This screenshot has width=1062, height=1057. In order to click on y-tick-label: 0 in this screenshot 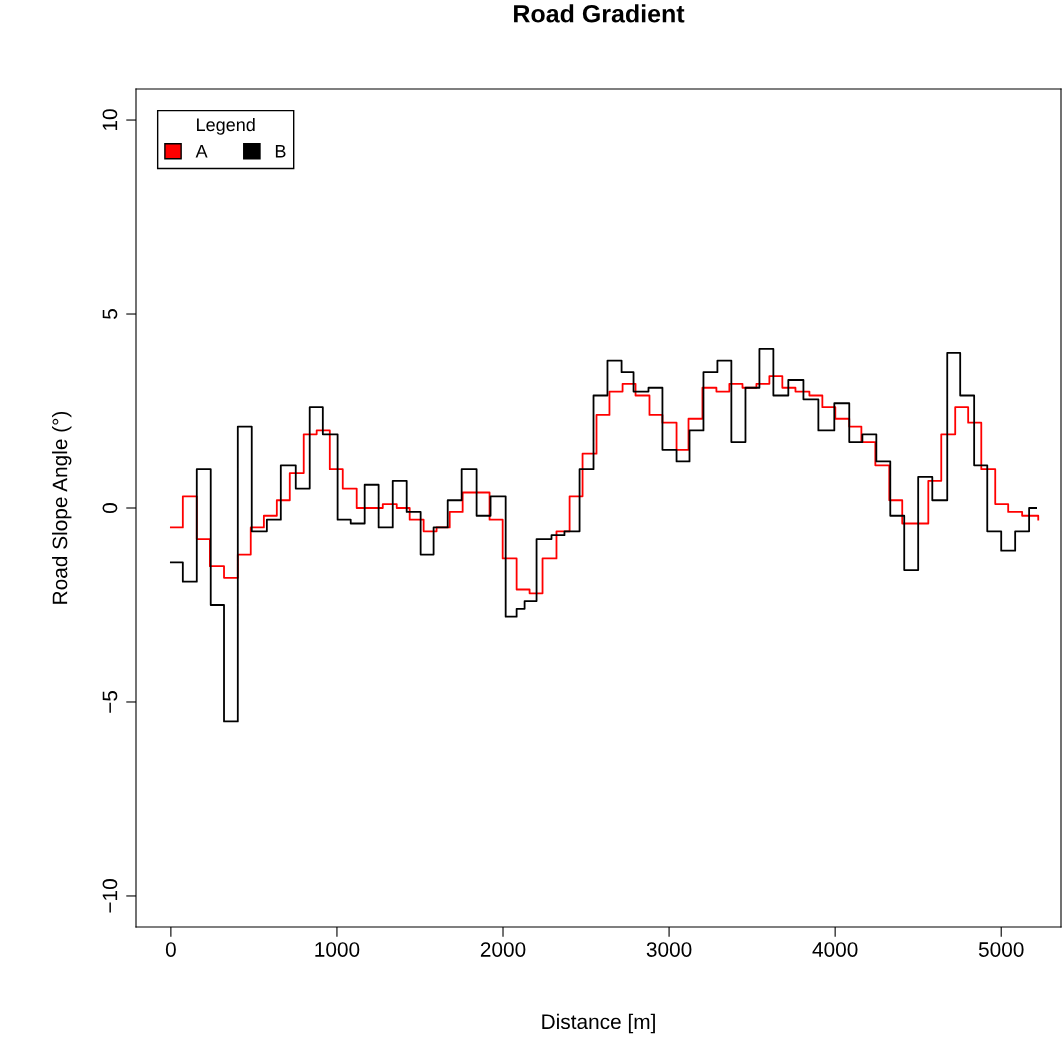, I will do `click(110, 508)`.